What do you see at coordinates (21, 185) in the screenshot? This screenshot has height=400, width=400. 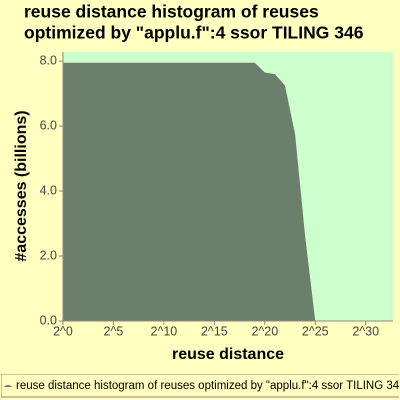 I see `y-axis-label: #accesses (billions)` at bounding box center [21, 185].